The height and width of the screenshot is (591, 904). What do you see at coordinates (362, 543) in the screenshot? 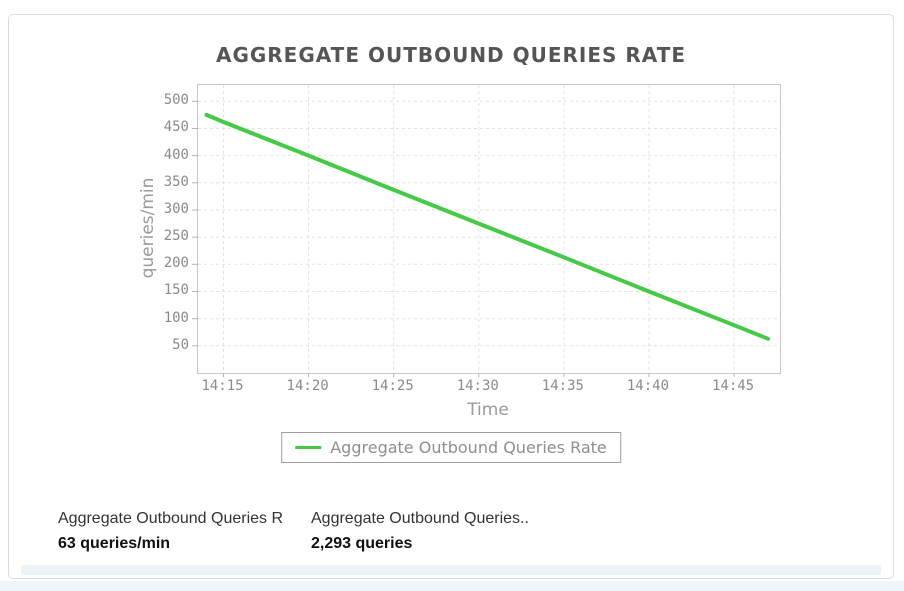
I see `stat-total-value: 2,293 queries` at bounding box center [362, 543].